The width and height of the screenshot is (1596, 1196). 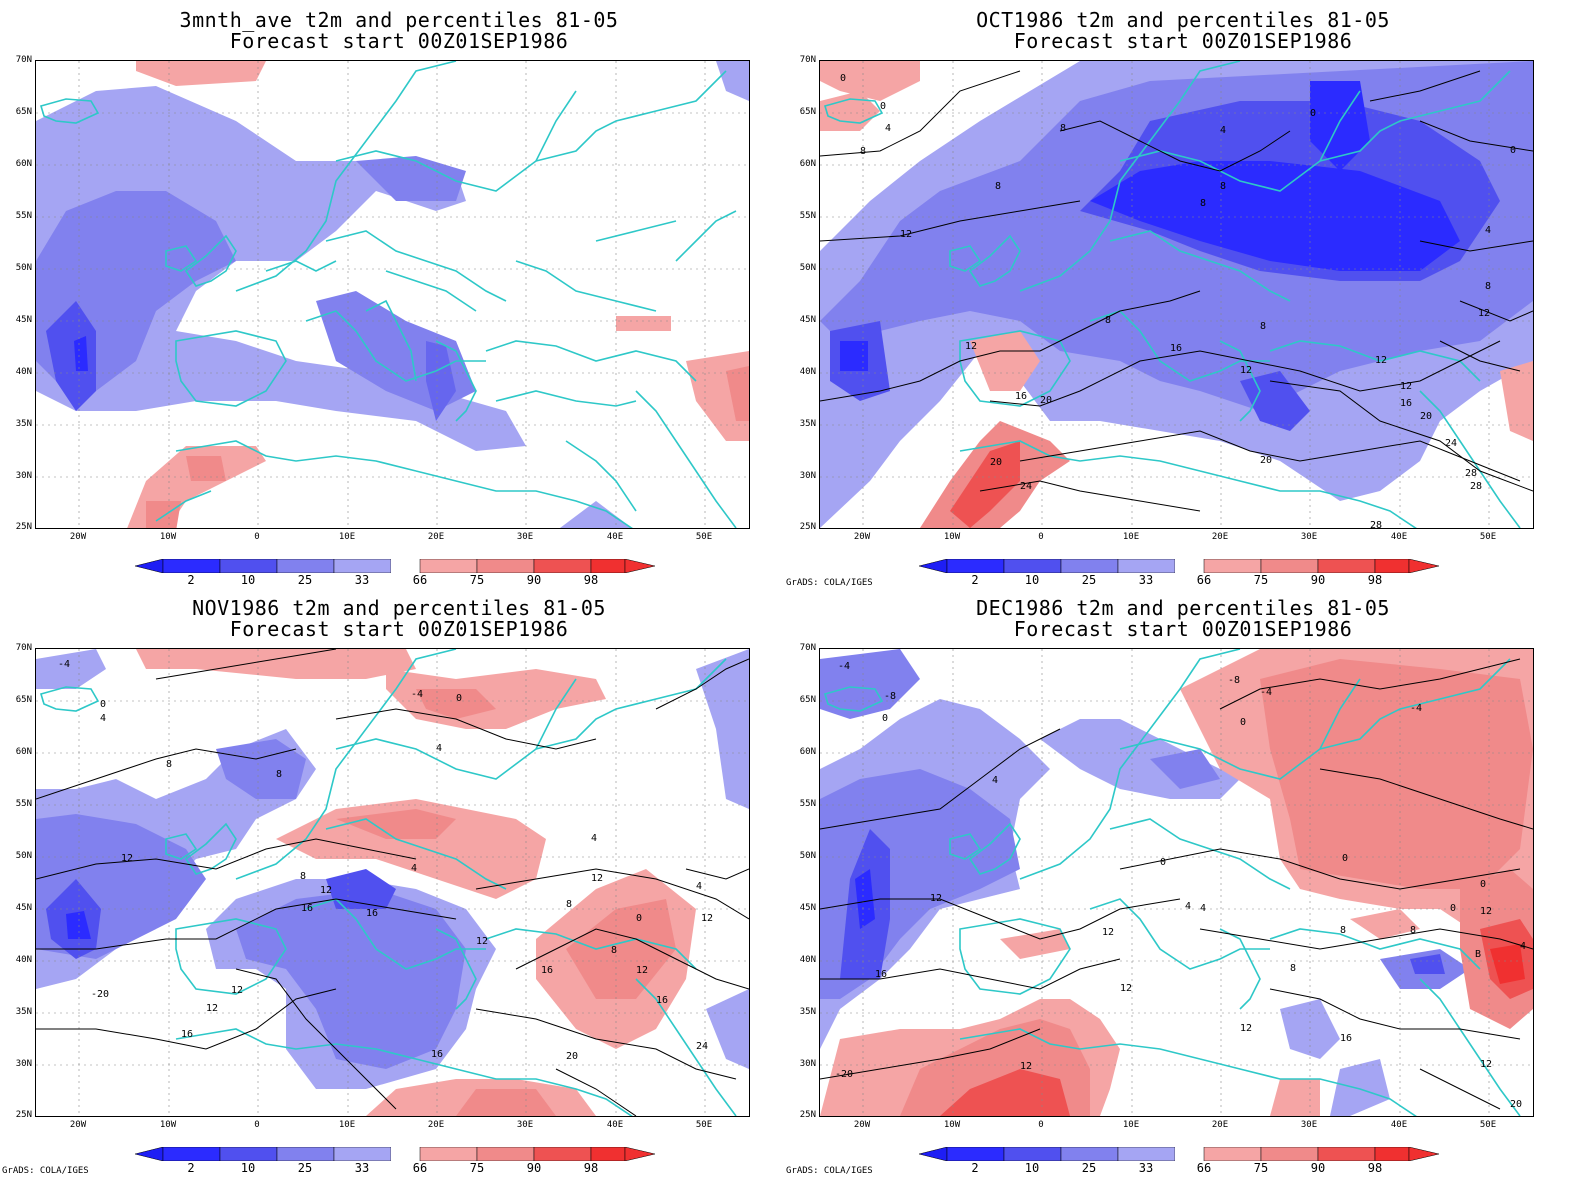 What do you see at coordinates (1089, 1168) in the screenshot?
I see `colorbar-label: 25` at bounding box center [1089, 1168].